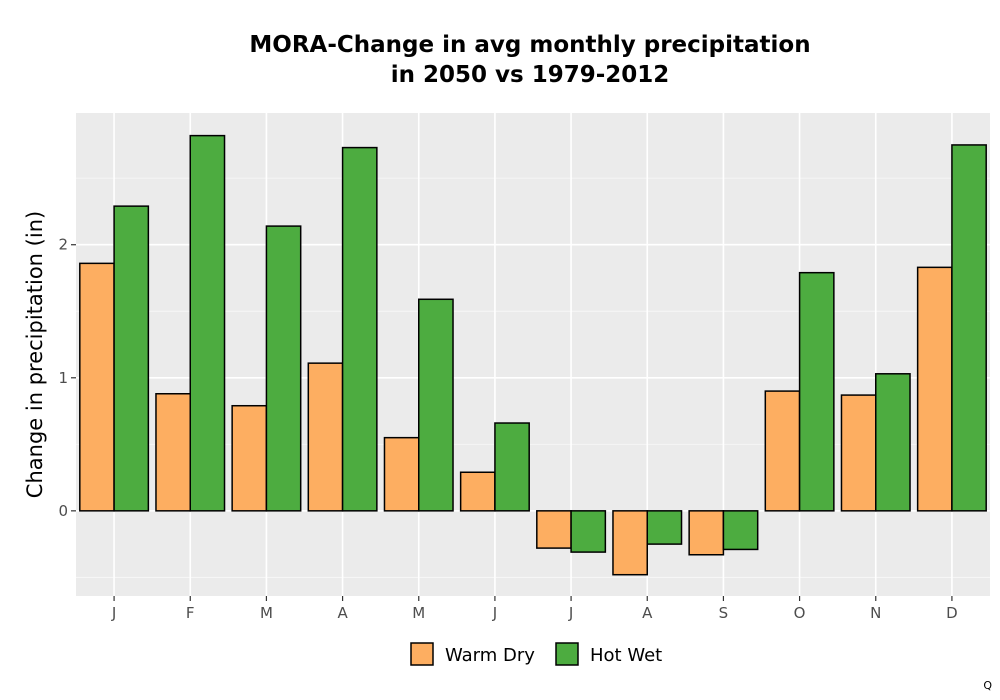 The image size is (1000, 700). What do you see at coordinates (875, 613) in the screenshot?
I see `x-tick-label: N` at bounding box center [875, 613].